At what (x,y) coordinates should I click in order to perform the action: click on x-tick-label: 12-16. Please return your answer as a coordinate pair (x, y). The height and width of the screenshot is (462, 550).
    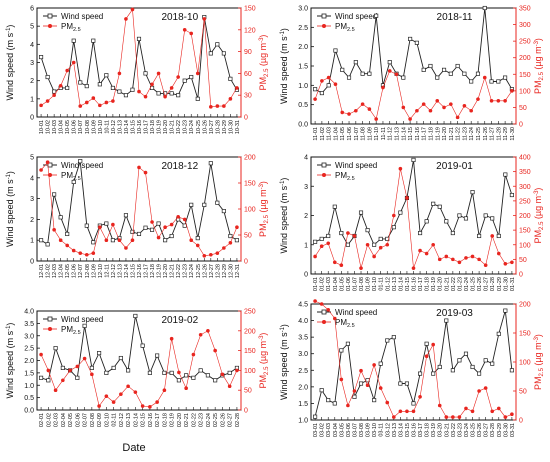
    Looking at the image, I should click on (140, 271).